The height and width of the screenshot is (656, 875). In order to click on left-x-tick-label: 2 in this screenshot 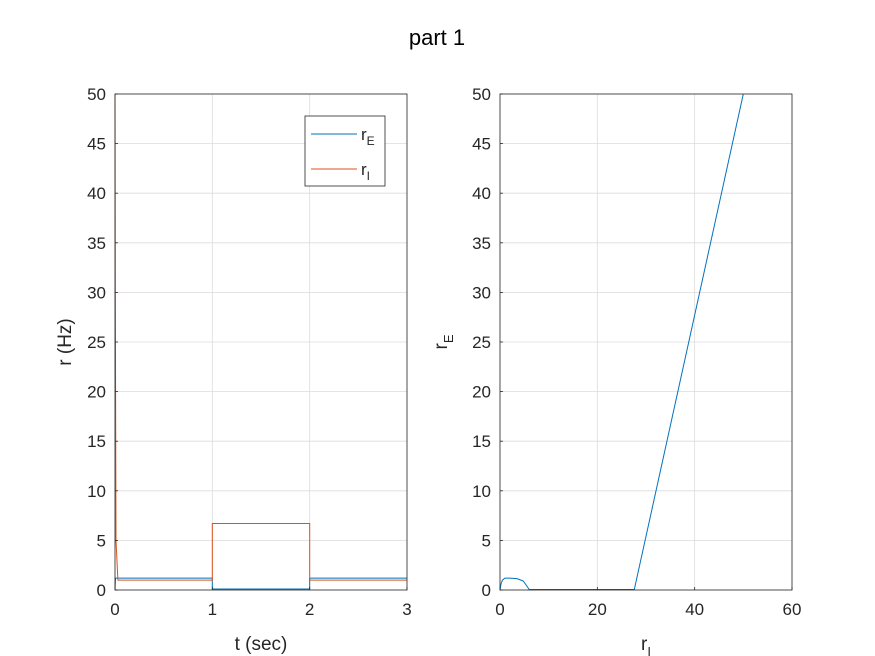, I will do `click(309, 609)`.